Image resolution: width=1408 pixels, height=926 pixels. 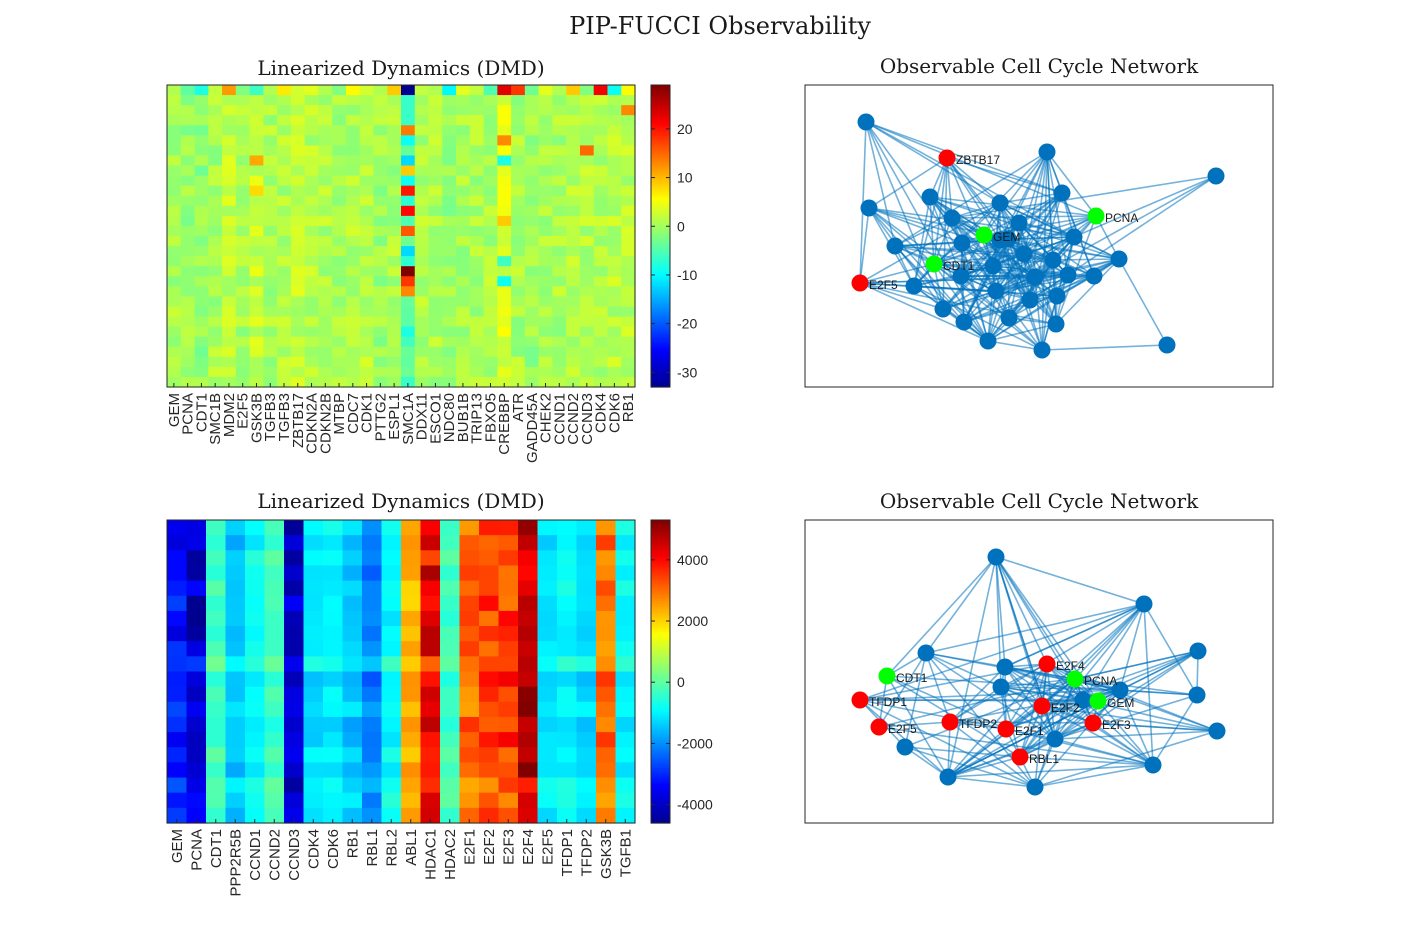 What do you see at coordinates (490, 417) in the screenshot?
I see `column-label: FBXO5` at bounding box center [490, 417].